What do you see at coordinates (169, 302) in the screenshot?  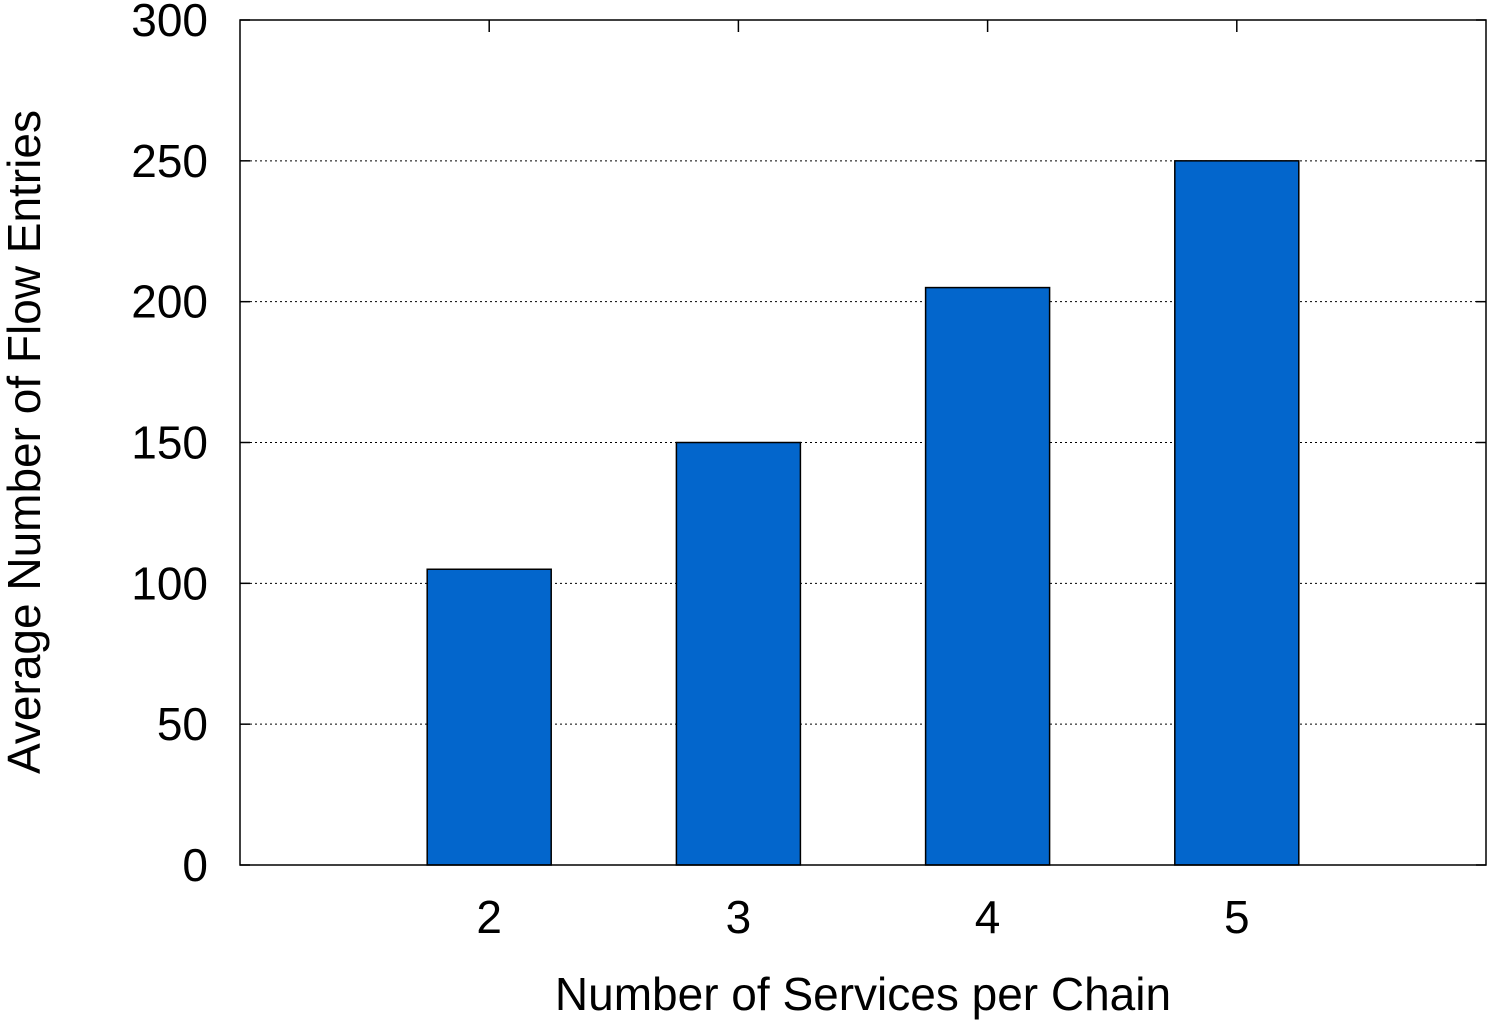 I see `y-tick-label: 200` at bounding box center [169, 302].